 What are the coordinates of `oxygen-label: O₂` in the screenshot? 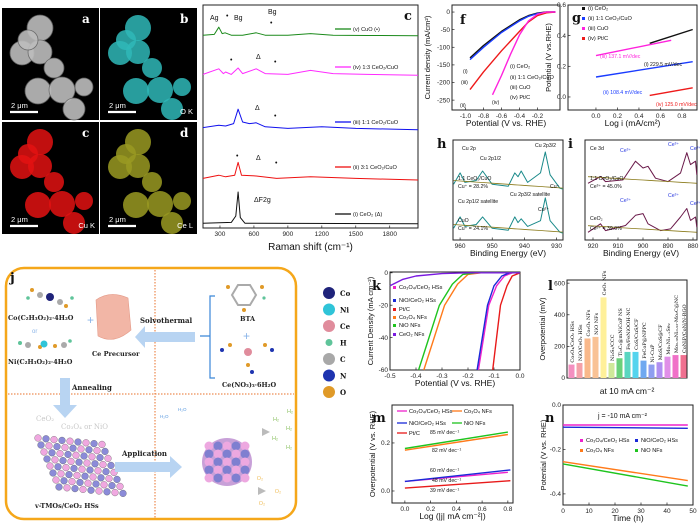 It's located at (260, 479).